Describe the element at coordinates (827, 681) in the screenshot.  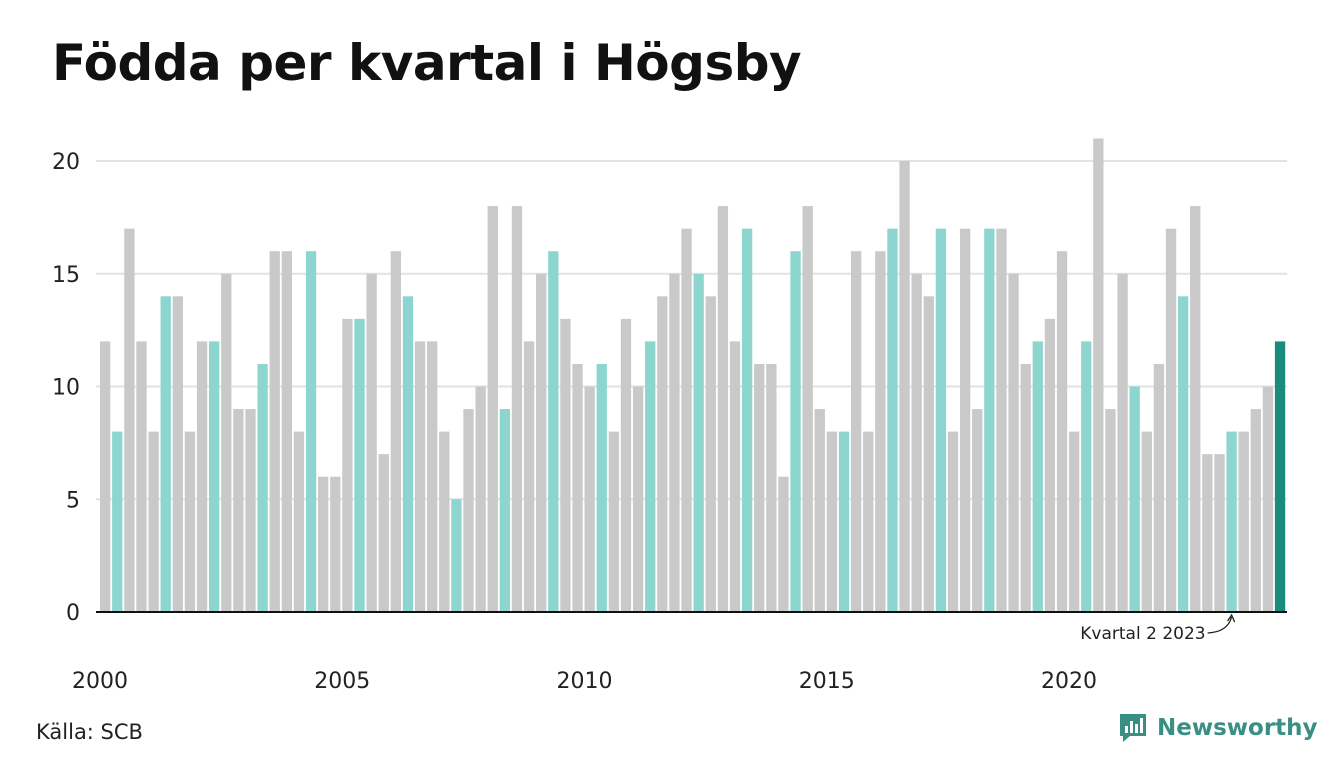
I see `x-tick-label: 2015` at that location.